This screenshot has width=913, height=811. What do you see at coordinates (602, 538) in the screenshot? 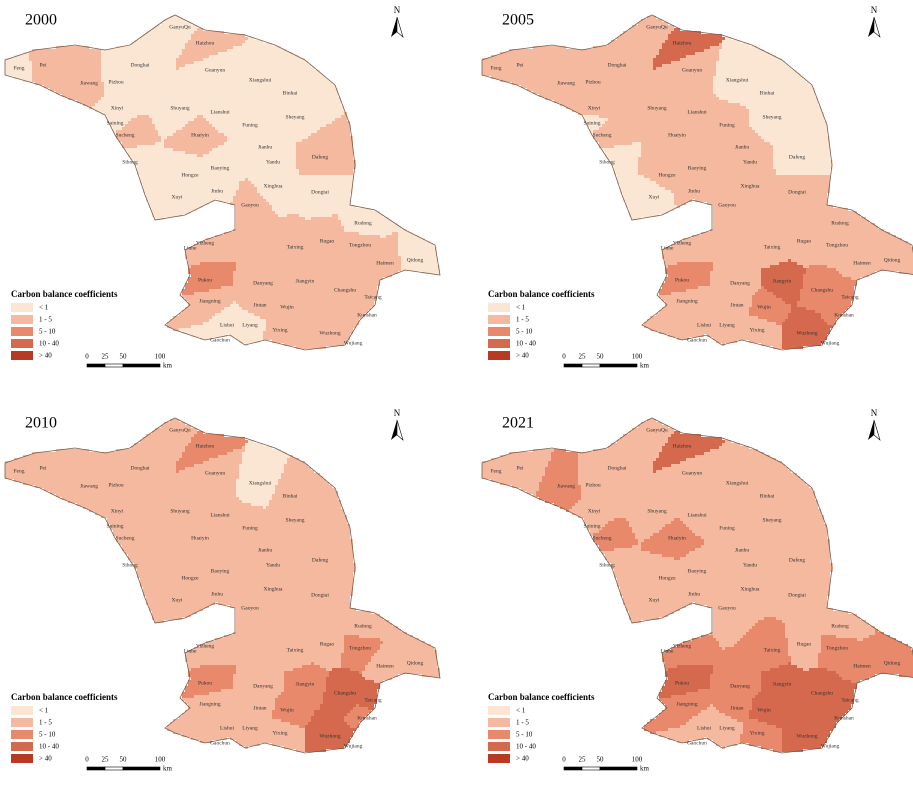
I see `county-label: Sucheng` at bounding box center [602, 538].